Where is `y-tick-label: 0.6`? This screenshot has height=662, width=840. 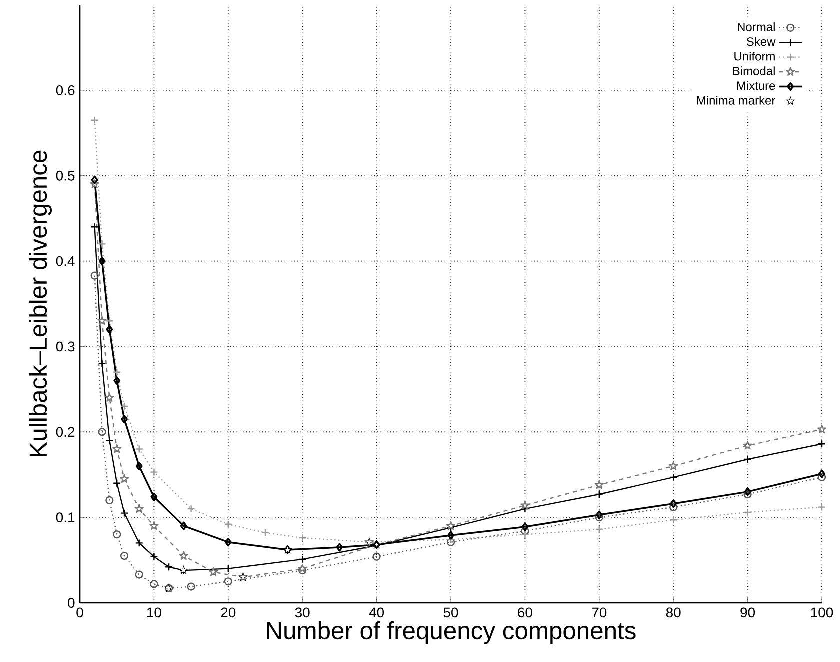 y-tick-label: 0.6 is located at coordinates (65, 90).